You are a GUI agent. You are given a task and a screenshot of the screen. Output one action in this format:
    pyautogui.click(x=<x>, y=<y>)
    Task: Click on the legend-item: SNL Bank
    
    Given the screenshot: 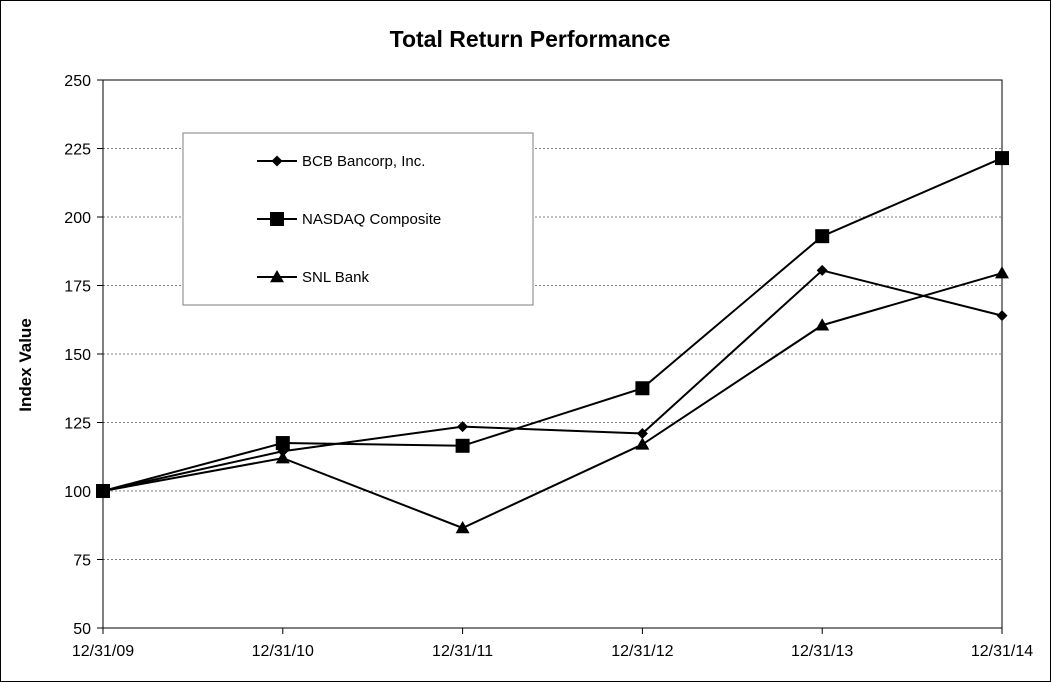 What is the action you would take?
    pyautogui.click(x=313, y=277)
    